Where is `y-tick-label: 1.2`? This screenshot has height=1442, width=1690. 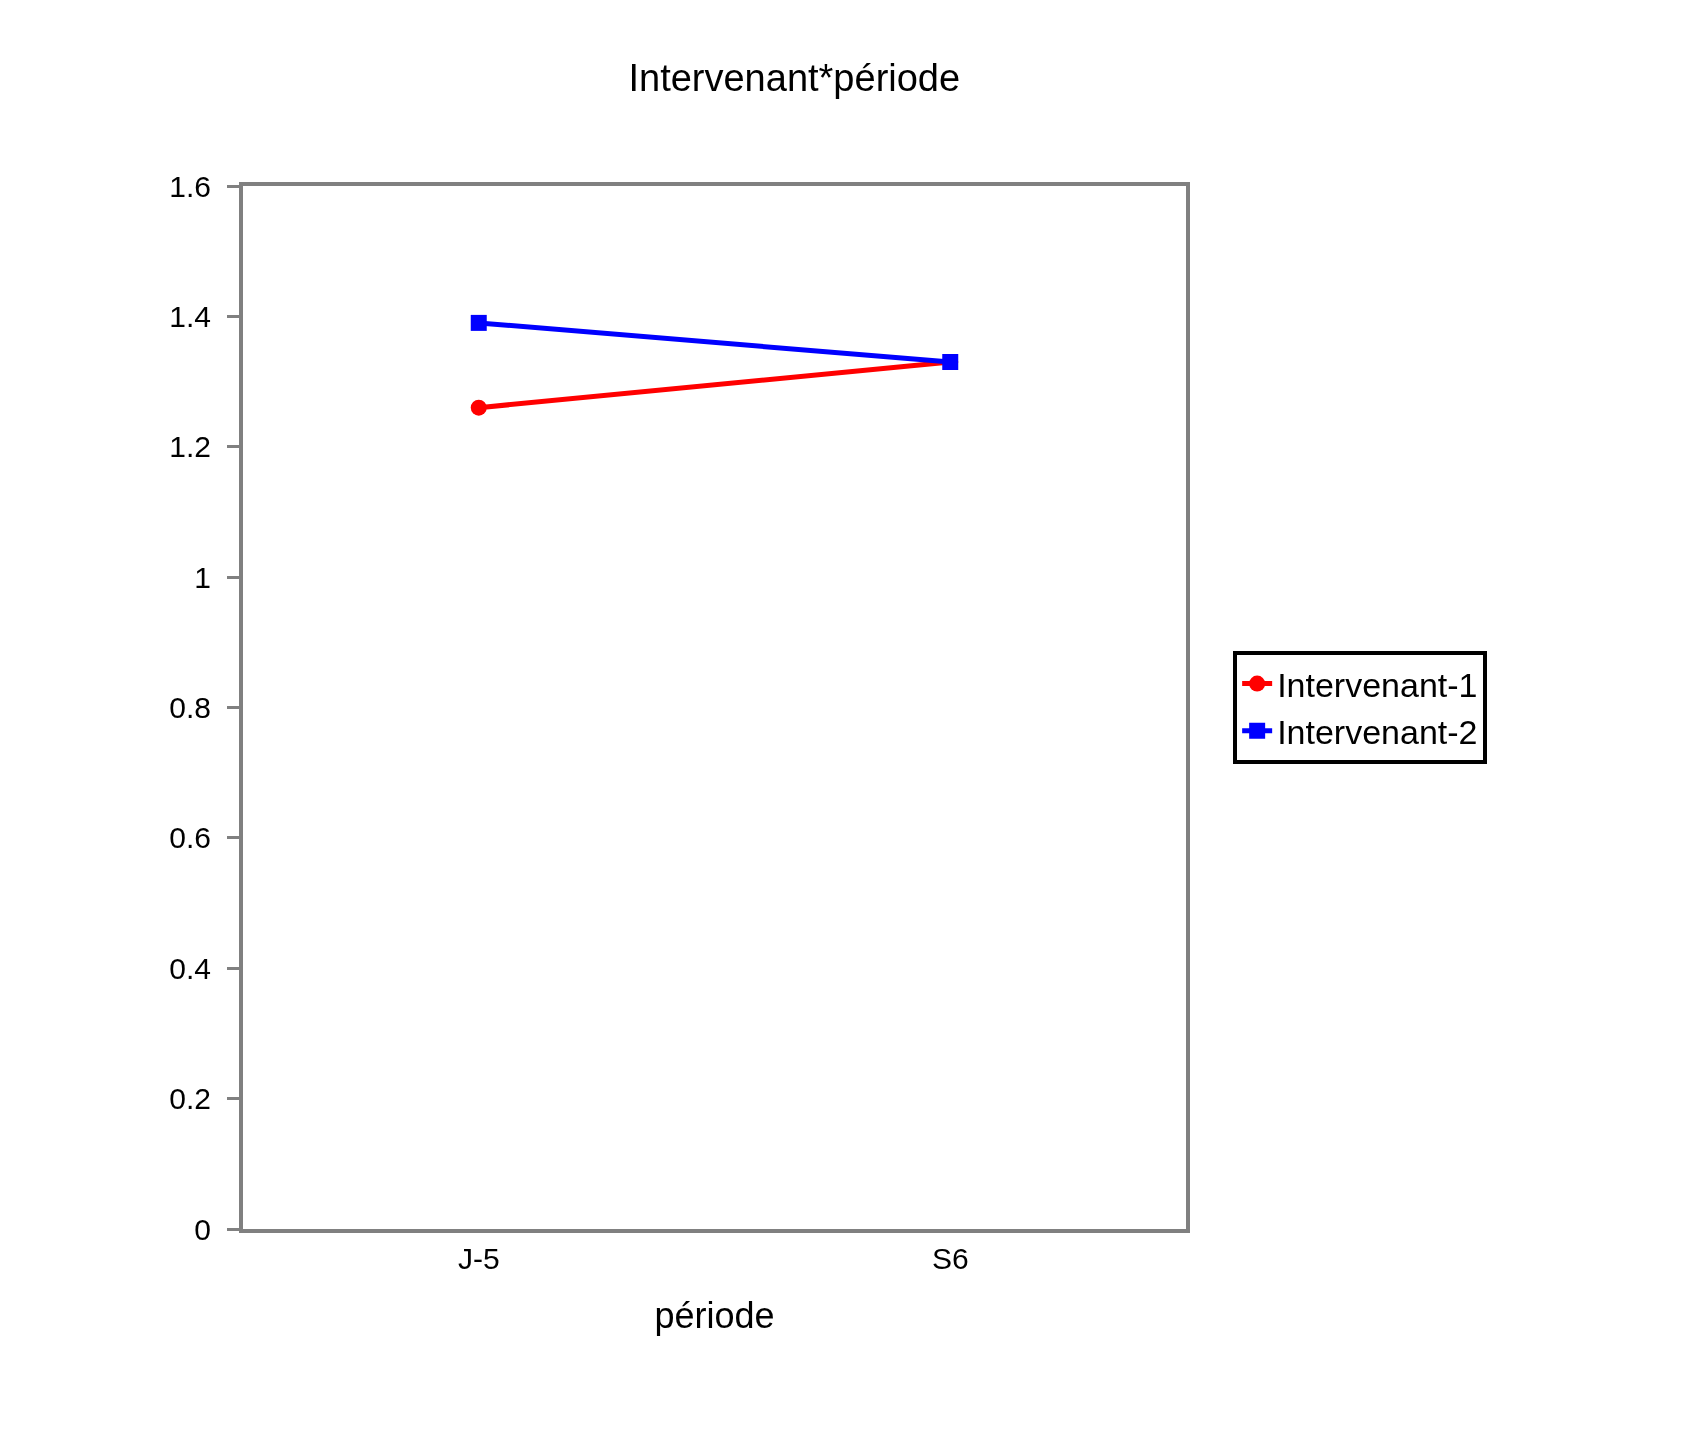 y-tick-label: 1.2 is located at coordinates (190, 447).